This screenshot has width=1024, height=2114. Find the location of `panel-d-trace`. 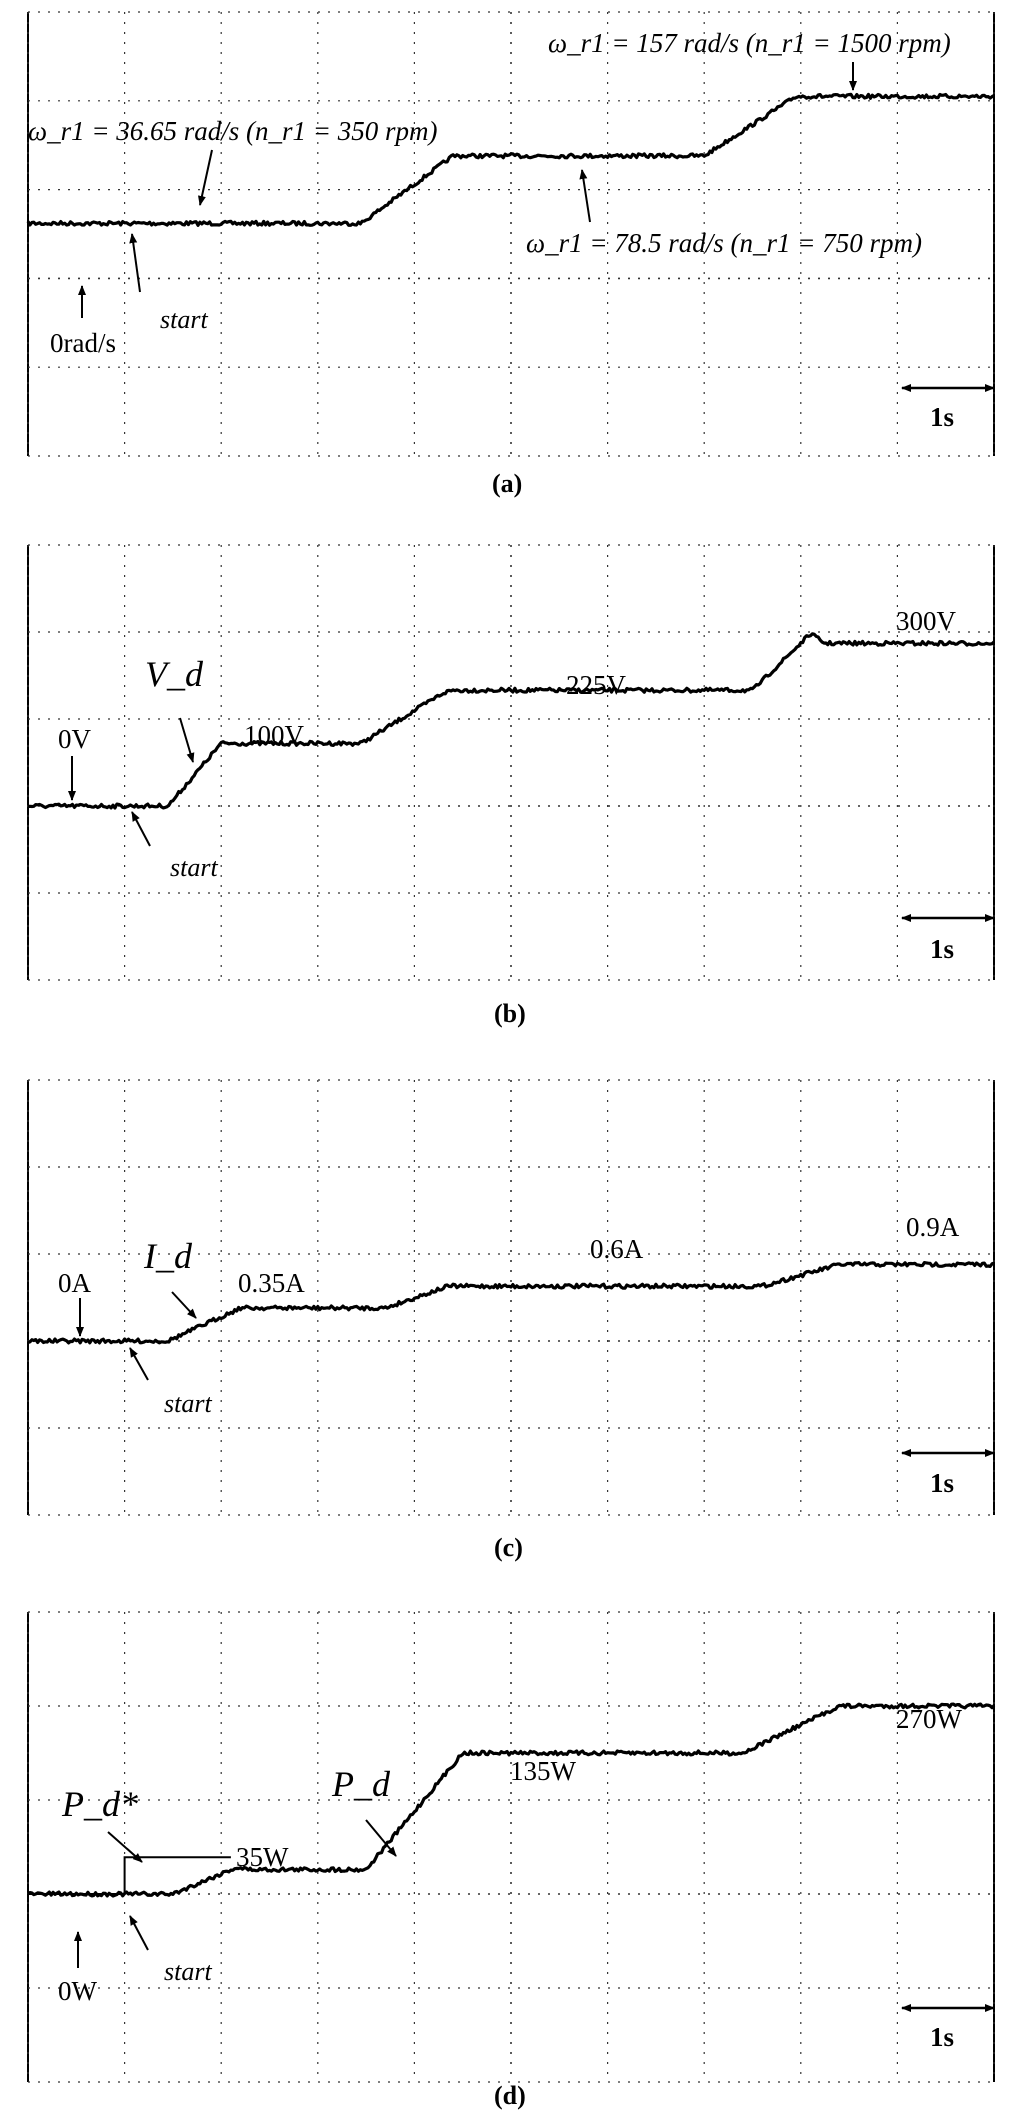

panel-d-trace is located at coordinates (511, 1800).